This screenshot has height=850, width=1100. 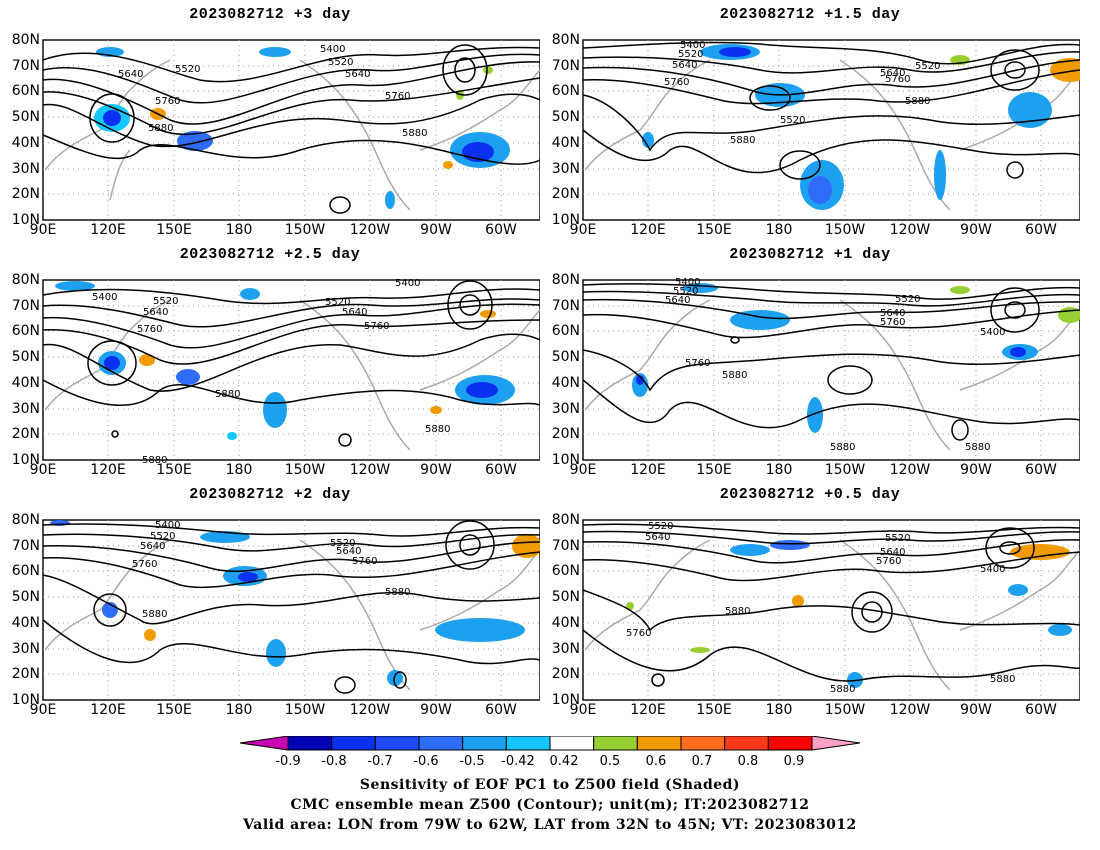 I want to click on colorbar-label: 0.9, so click(x=794, y=761).